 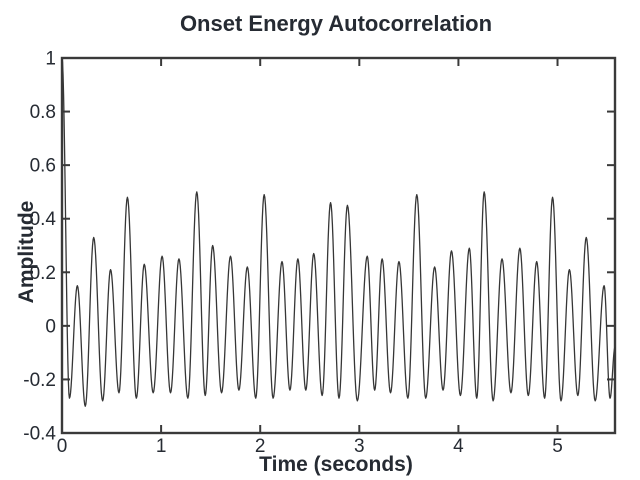 I want to click on y-tick-label: -0.4, so click(x=39, y=434).